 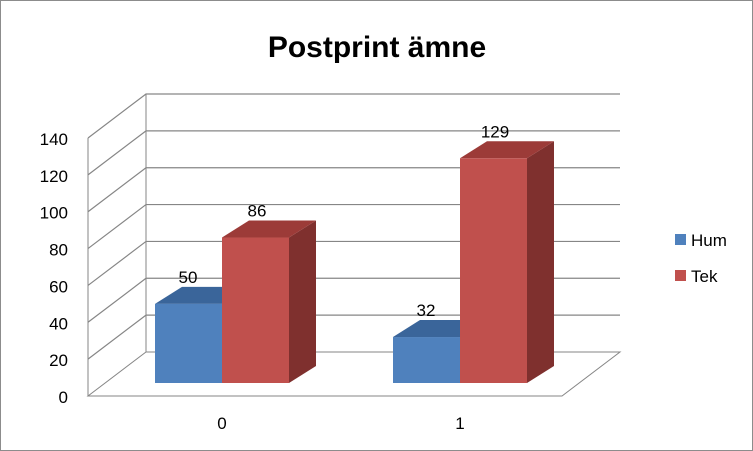 What do you see at coordinates (54, 213) in the screenshot?
I see `y-tick-label: 100` at bounding box center [54, 213].